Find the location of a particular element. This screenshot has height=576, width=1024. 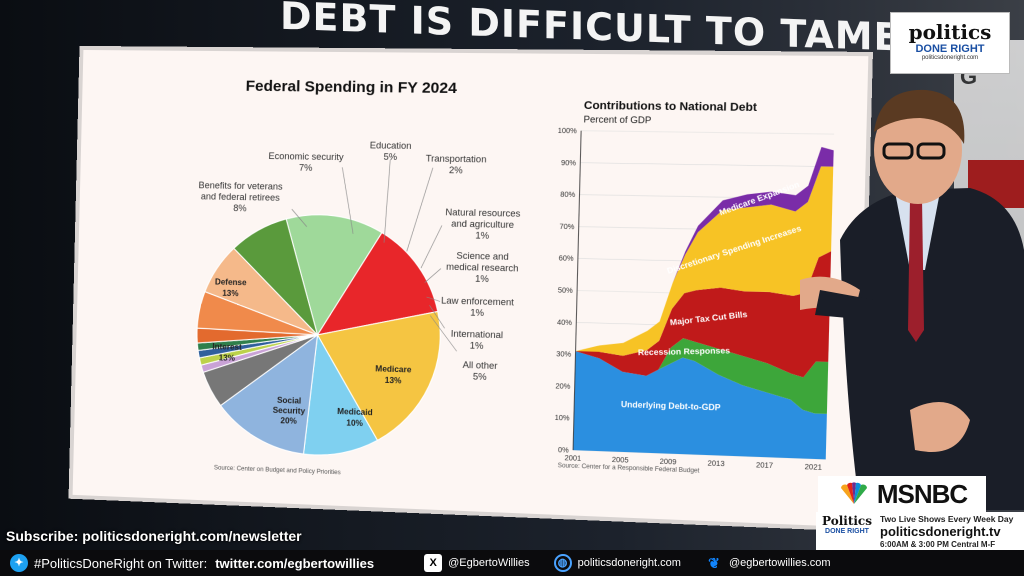

bluesky-butterfly-icon: ❦ is located at coordinates (714, 563).